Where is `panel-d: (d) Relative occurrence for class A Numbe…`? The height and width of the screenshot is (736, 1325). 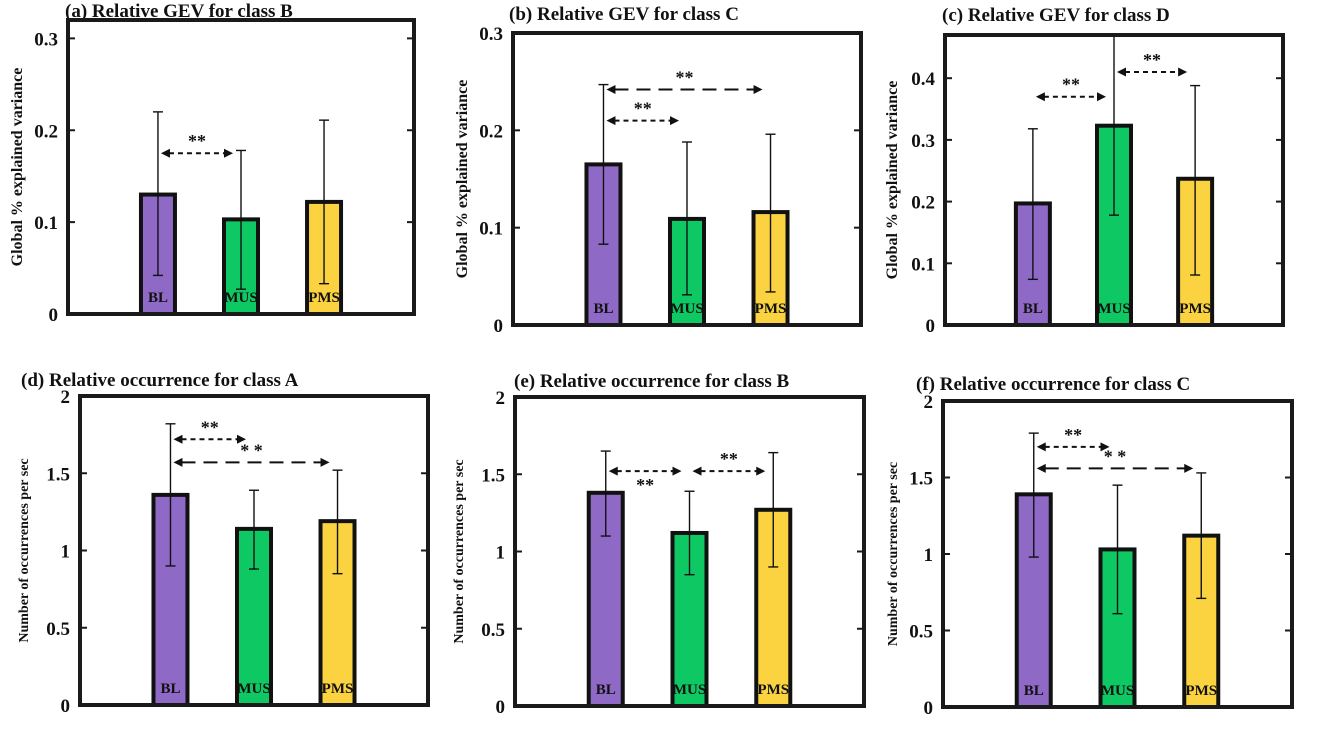
panel-d: (d) Relative occurrence for class A Numbe… is located at coordinates (223, 543).